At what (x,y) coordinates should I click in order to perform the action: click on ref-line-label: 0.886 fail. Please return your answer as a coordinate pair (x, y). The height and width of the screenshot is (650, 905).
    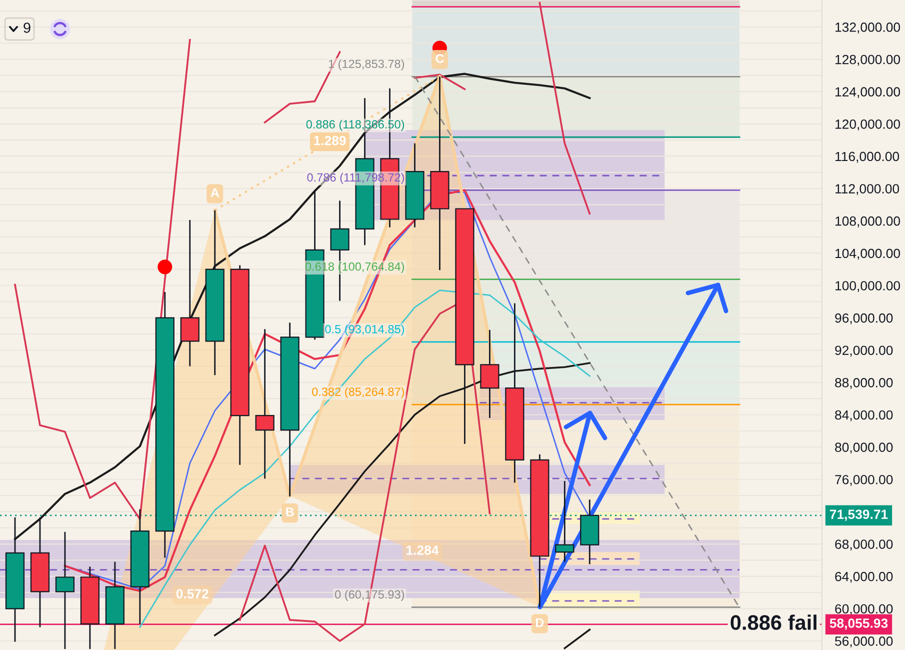
    Looking at the image, I should click on (773, 622).